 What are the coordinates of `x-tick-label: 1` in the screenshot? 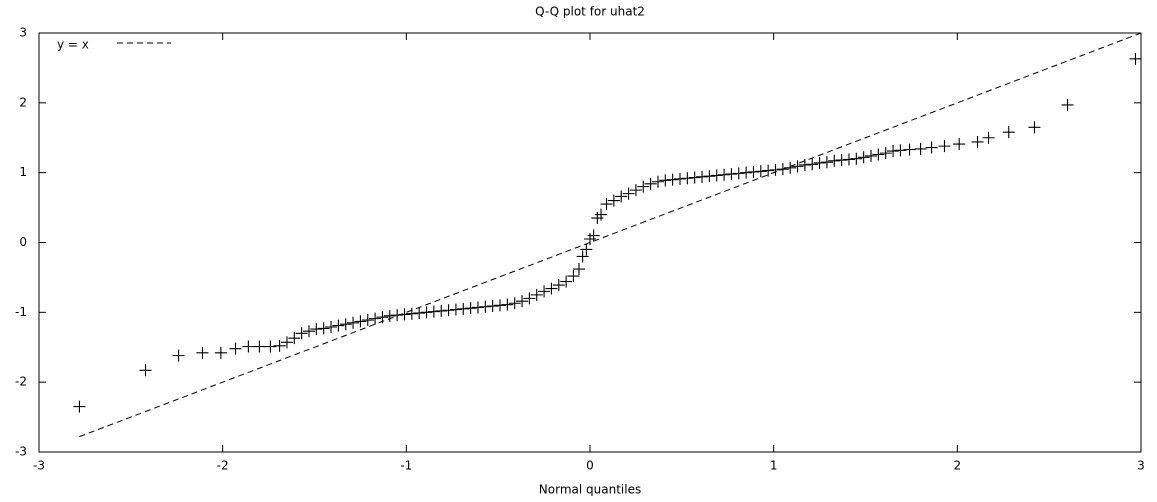 It's located at (774, 466).